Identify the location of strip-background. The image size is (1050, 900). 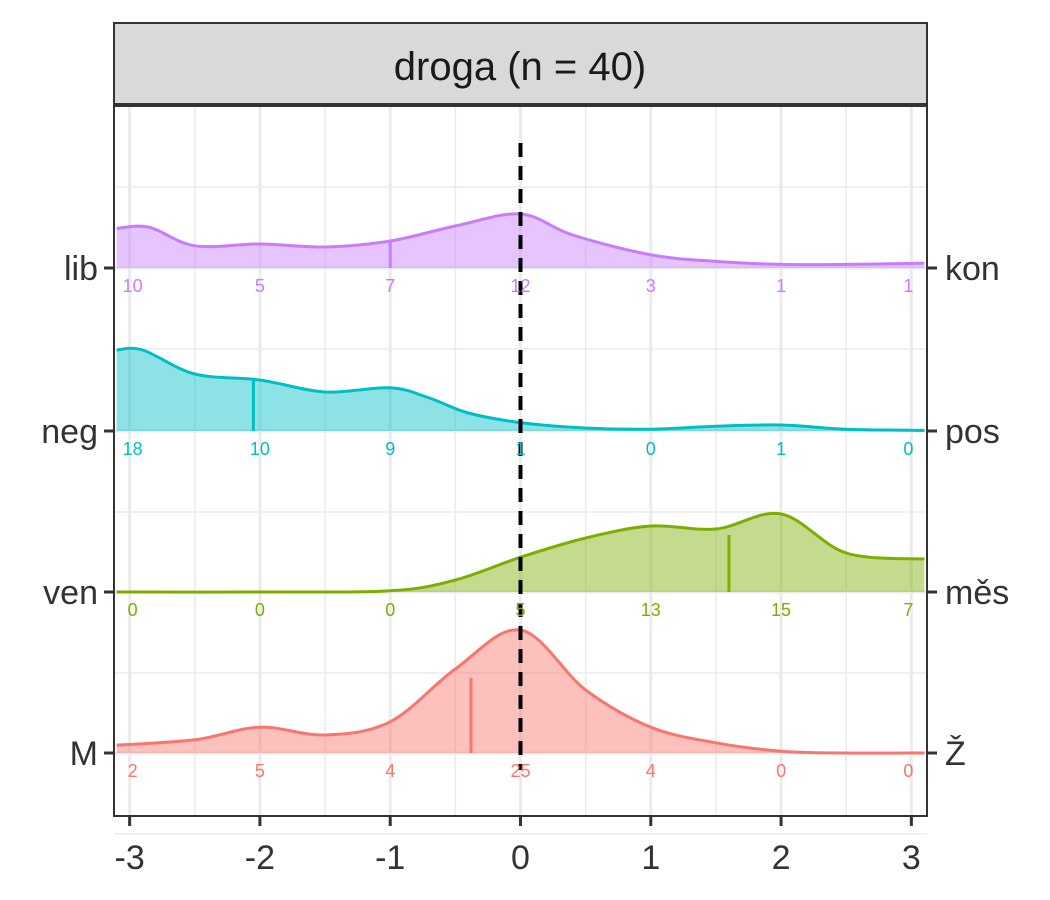
(520, 63).